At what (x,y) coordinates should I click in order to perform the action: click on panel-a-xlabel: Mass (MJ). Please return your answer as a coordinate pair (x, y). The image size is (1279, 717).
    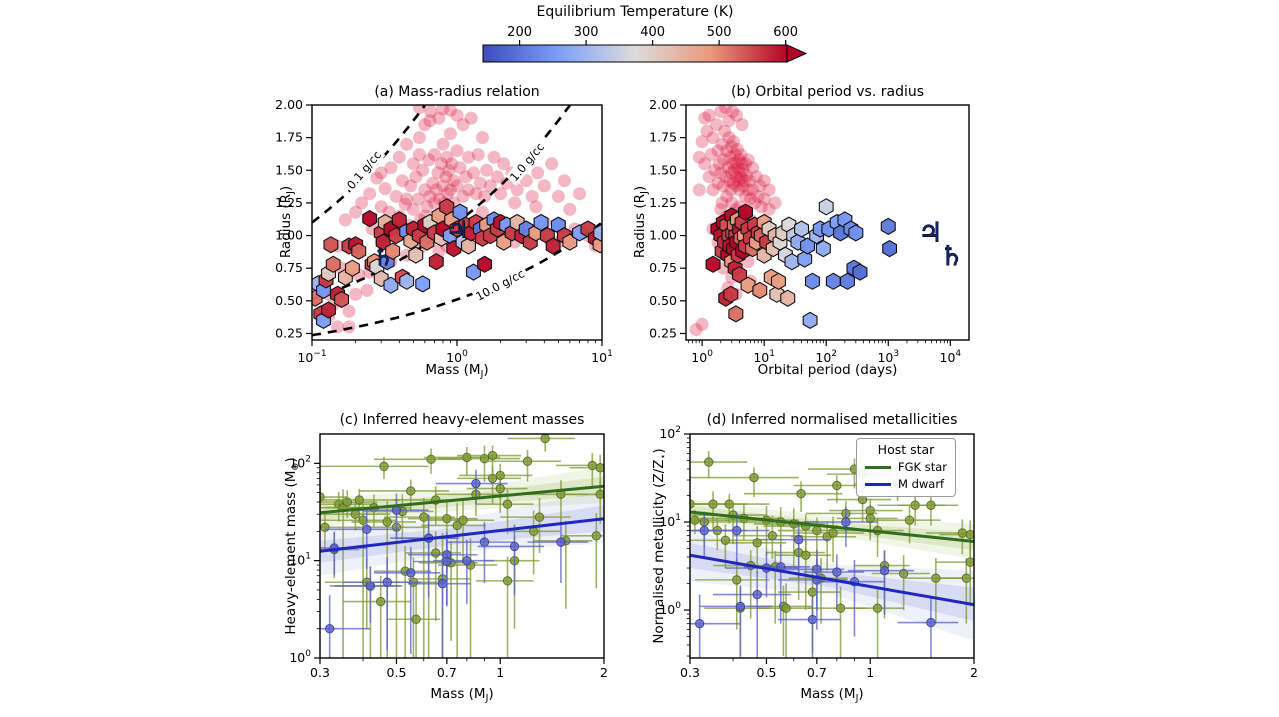
    Looking at the image, I should click on (457, 371).